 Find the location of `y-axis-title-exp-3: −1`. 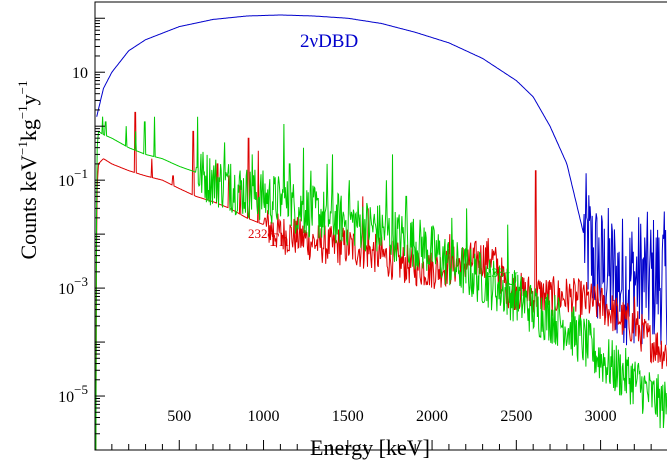

y-axis-title-exp-3: −1 is located at coordinates (22, 87).